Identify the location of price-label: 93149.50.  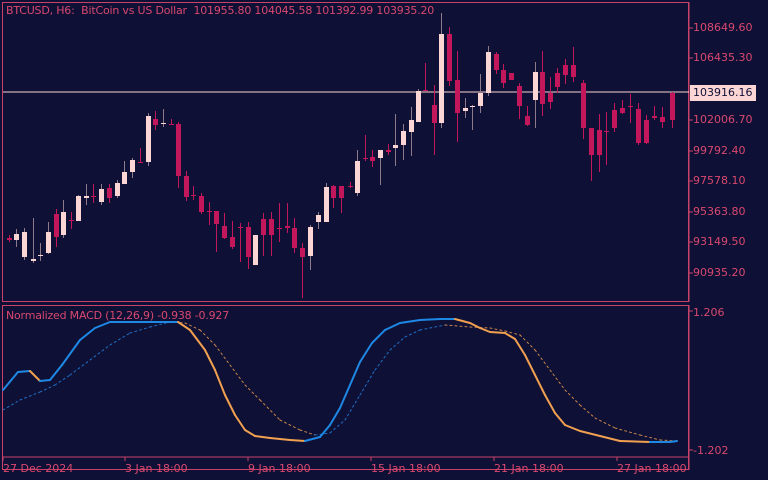
(719, 241).